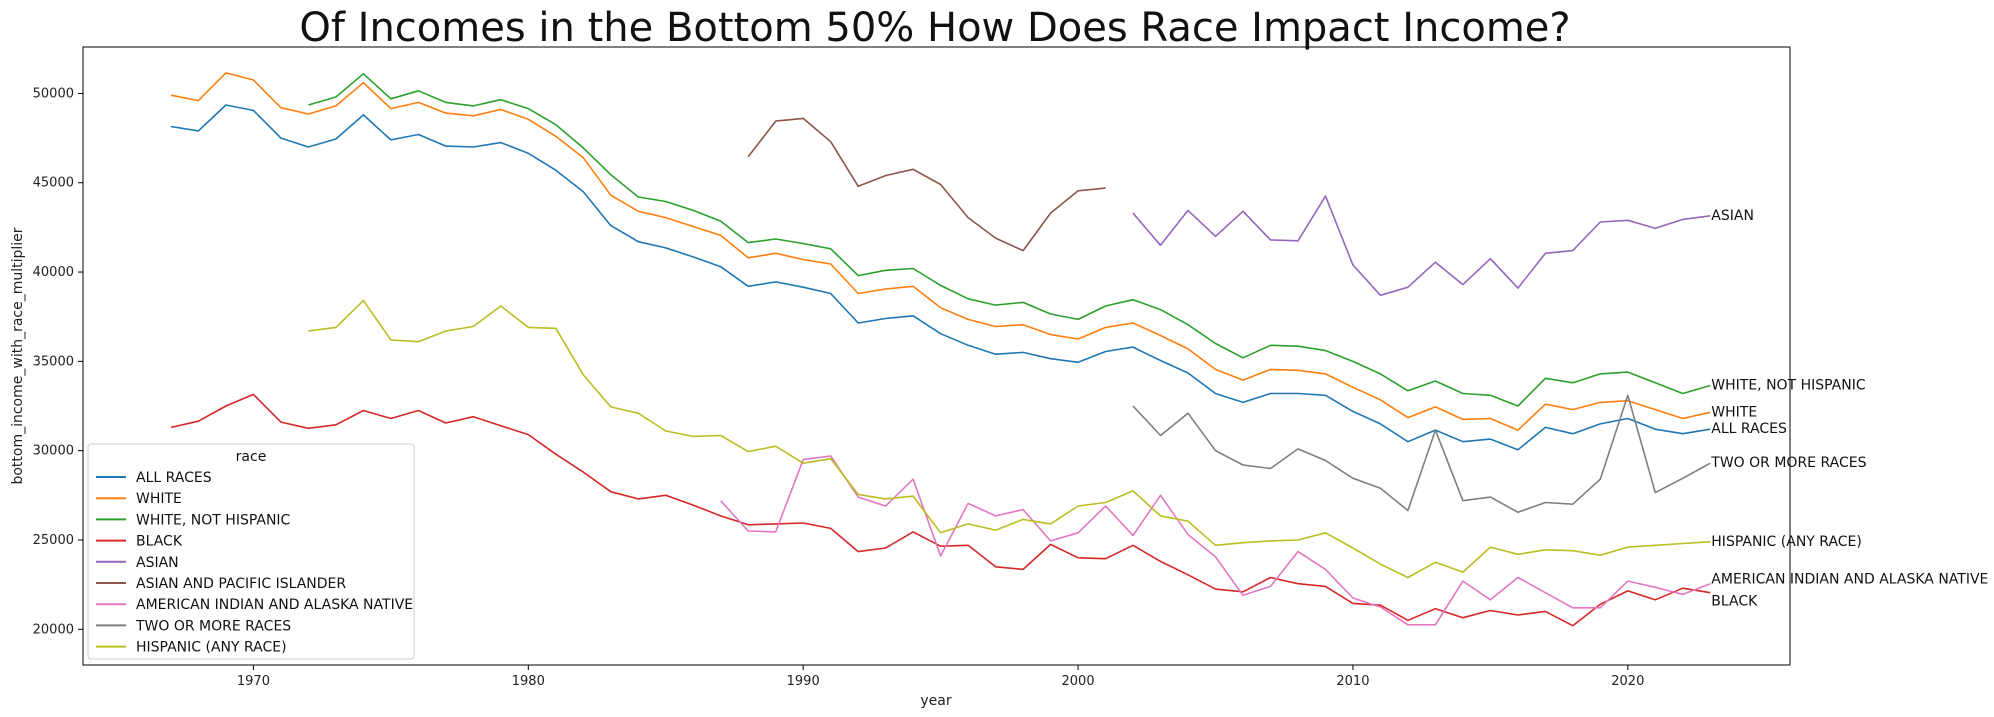 This screenshot has width=1994, height=717. What do you see at coordinates (1421, 454) in the screenshot?
I see `series-line-two-or-more-races` at bounding box center [1421, 454].